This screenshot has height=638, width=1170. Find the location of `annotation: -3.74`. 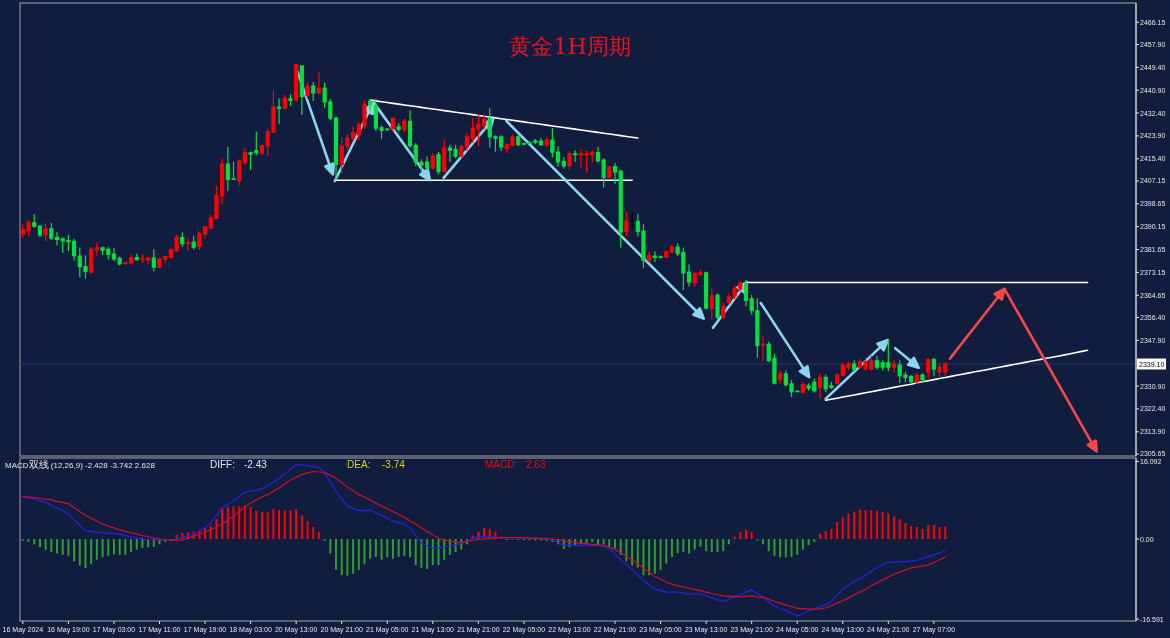

annotation: -3.74 is located at coordinates (394, 464).